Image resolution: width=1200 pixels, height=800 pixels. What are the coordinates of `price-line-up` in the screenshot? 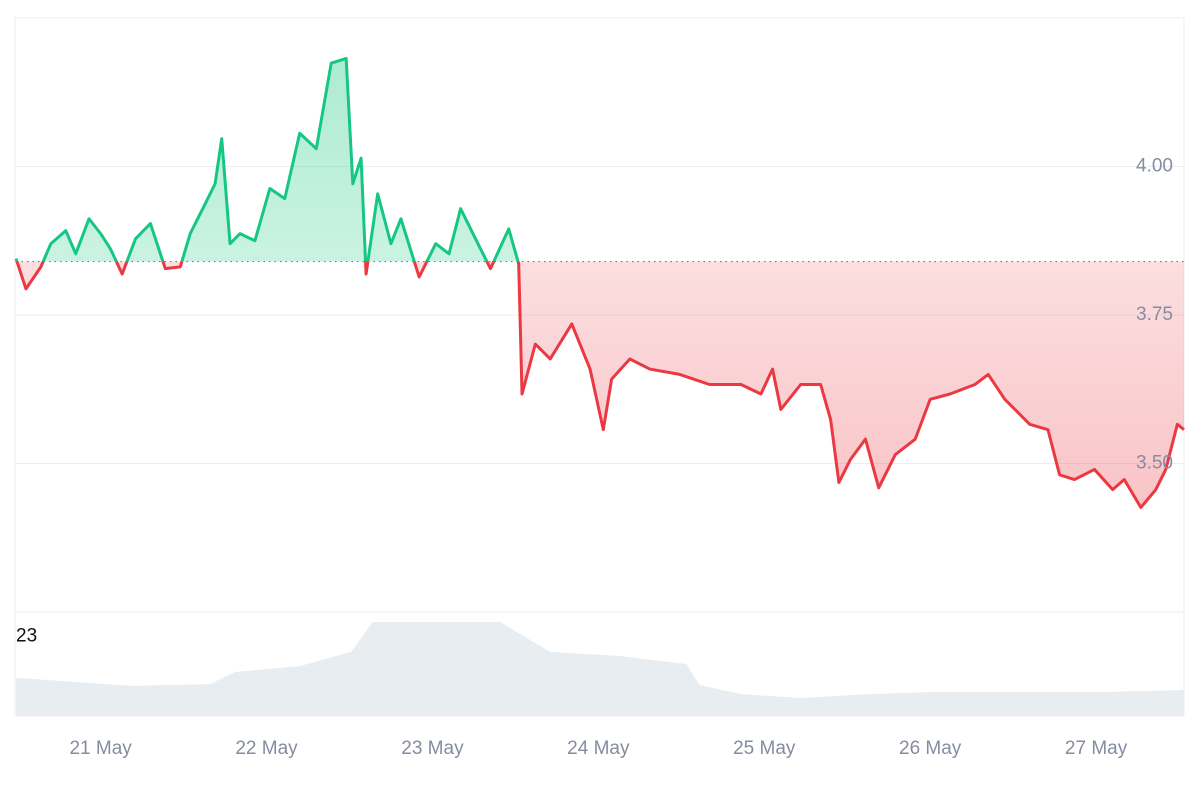 It's located at (267, 159).